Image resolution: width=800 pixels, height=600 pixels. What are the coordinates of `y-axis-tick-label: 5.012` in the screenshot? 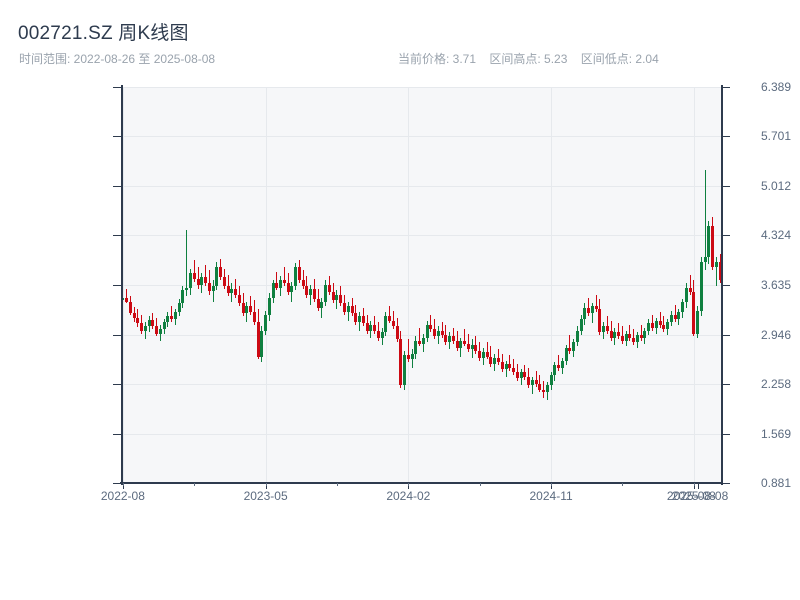 It's located at (775, 186).